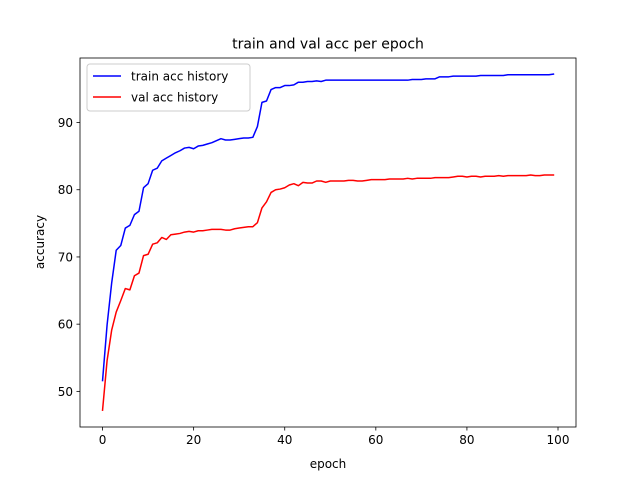  What do you see at coordinates (193, 440) in the screenshot?
I see `x-tick-label: 20` at bounding box center [193, 440].